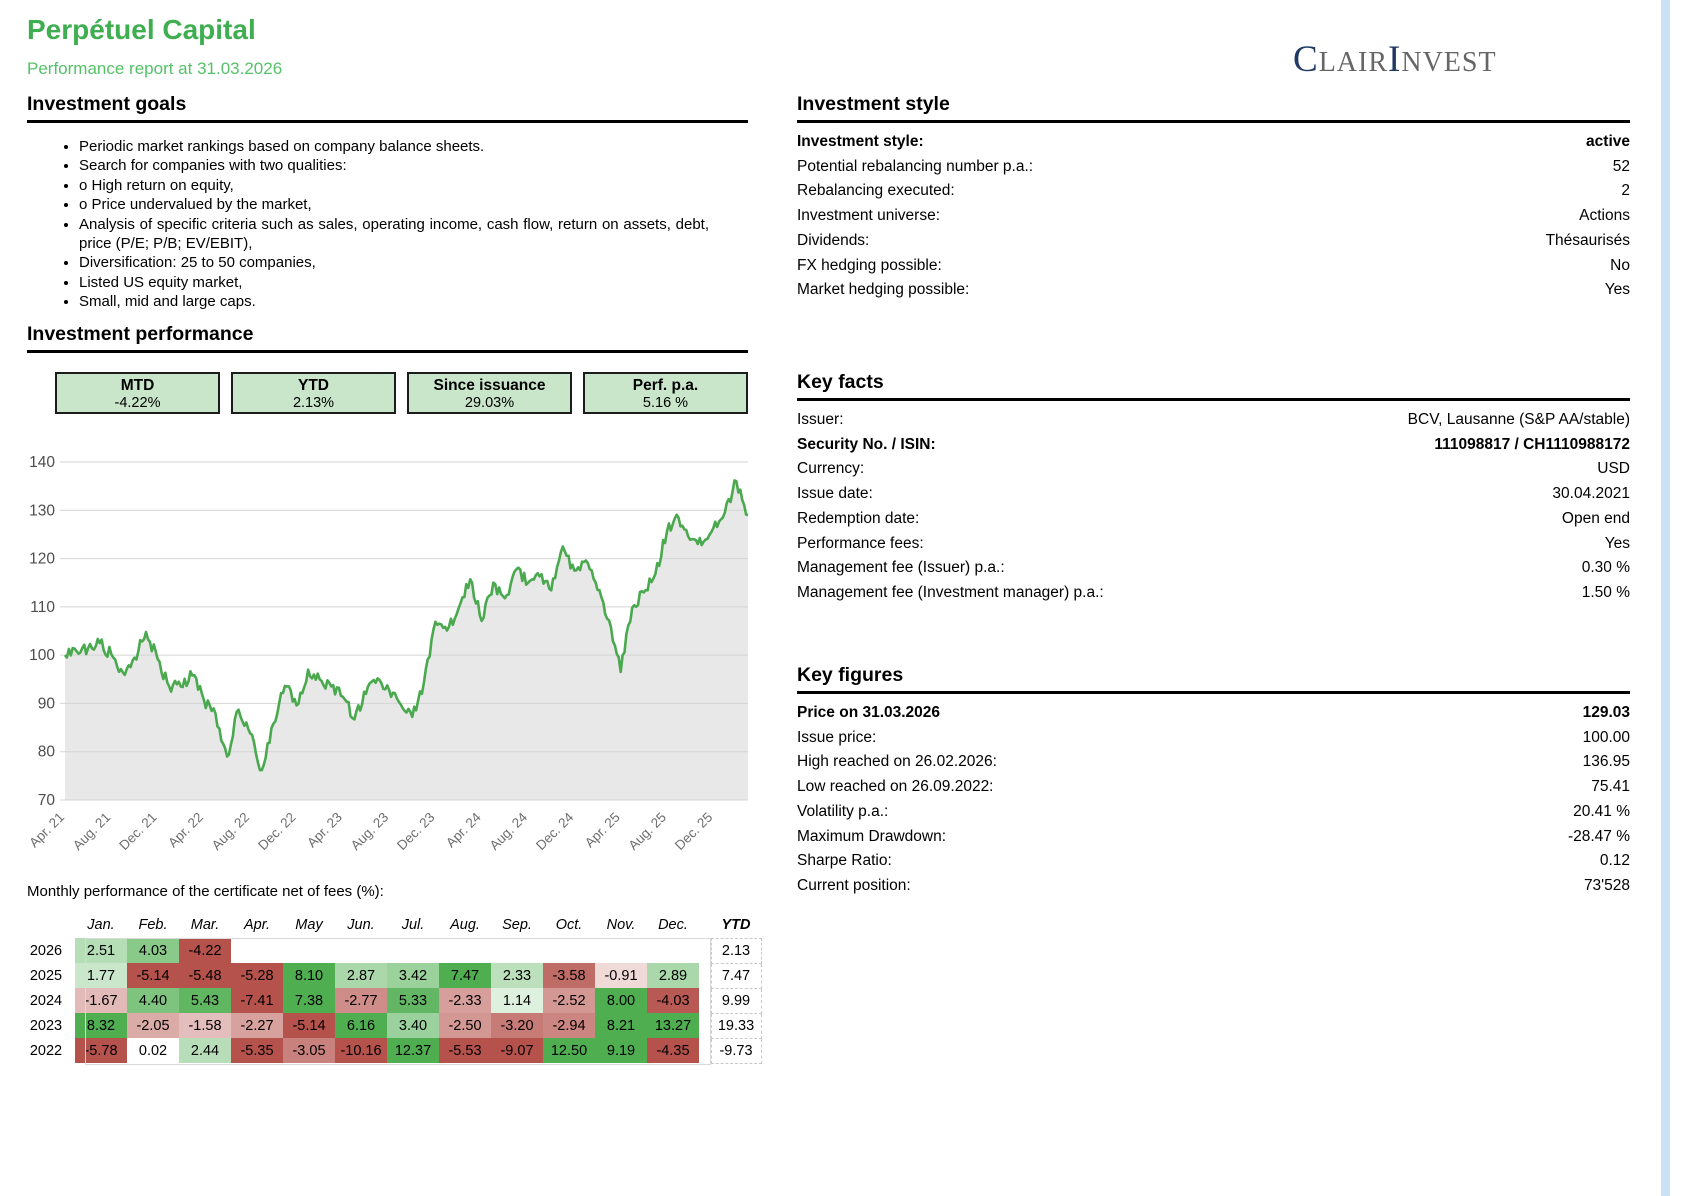 This screenshot has width=1700, height=1196. What do you see at coordinates (398, 262) in the screenshot?
I see `goal-item: Diversification: 25 to 50 companies,` at bounding box center [398, 262].